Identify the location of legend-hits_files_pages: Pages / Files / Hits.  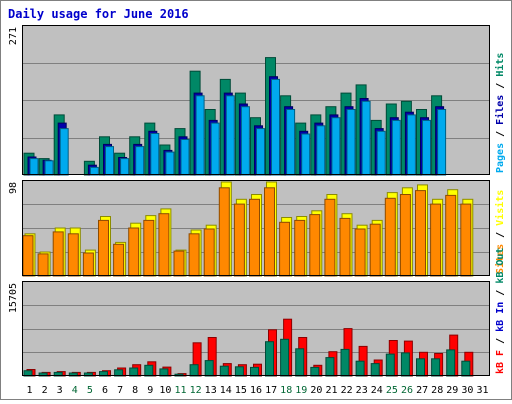
(500, 113).